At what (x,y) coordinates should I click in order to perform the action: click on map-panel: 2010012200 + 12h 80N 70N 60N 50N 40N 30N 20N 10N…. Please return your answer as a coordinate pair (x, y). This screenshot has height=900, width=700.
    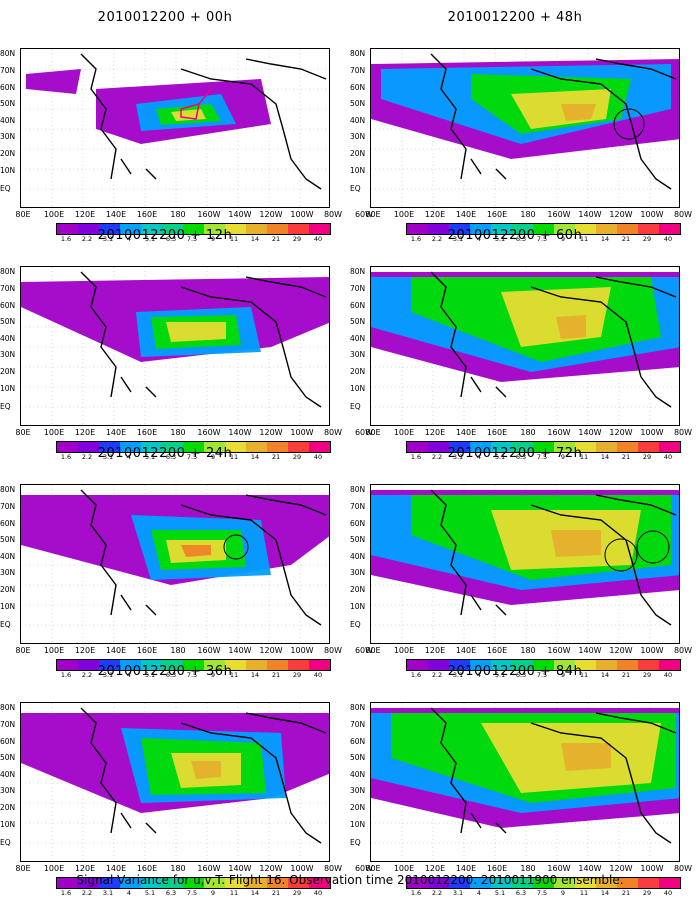
    Looking at the image, I should click on (186, 344).